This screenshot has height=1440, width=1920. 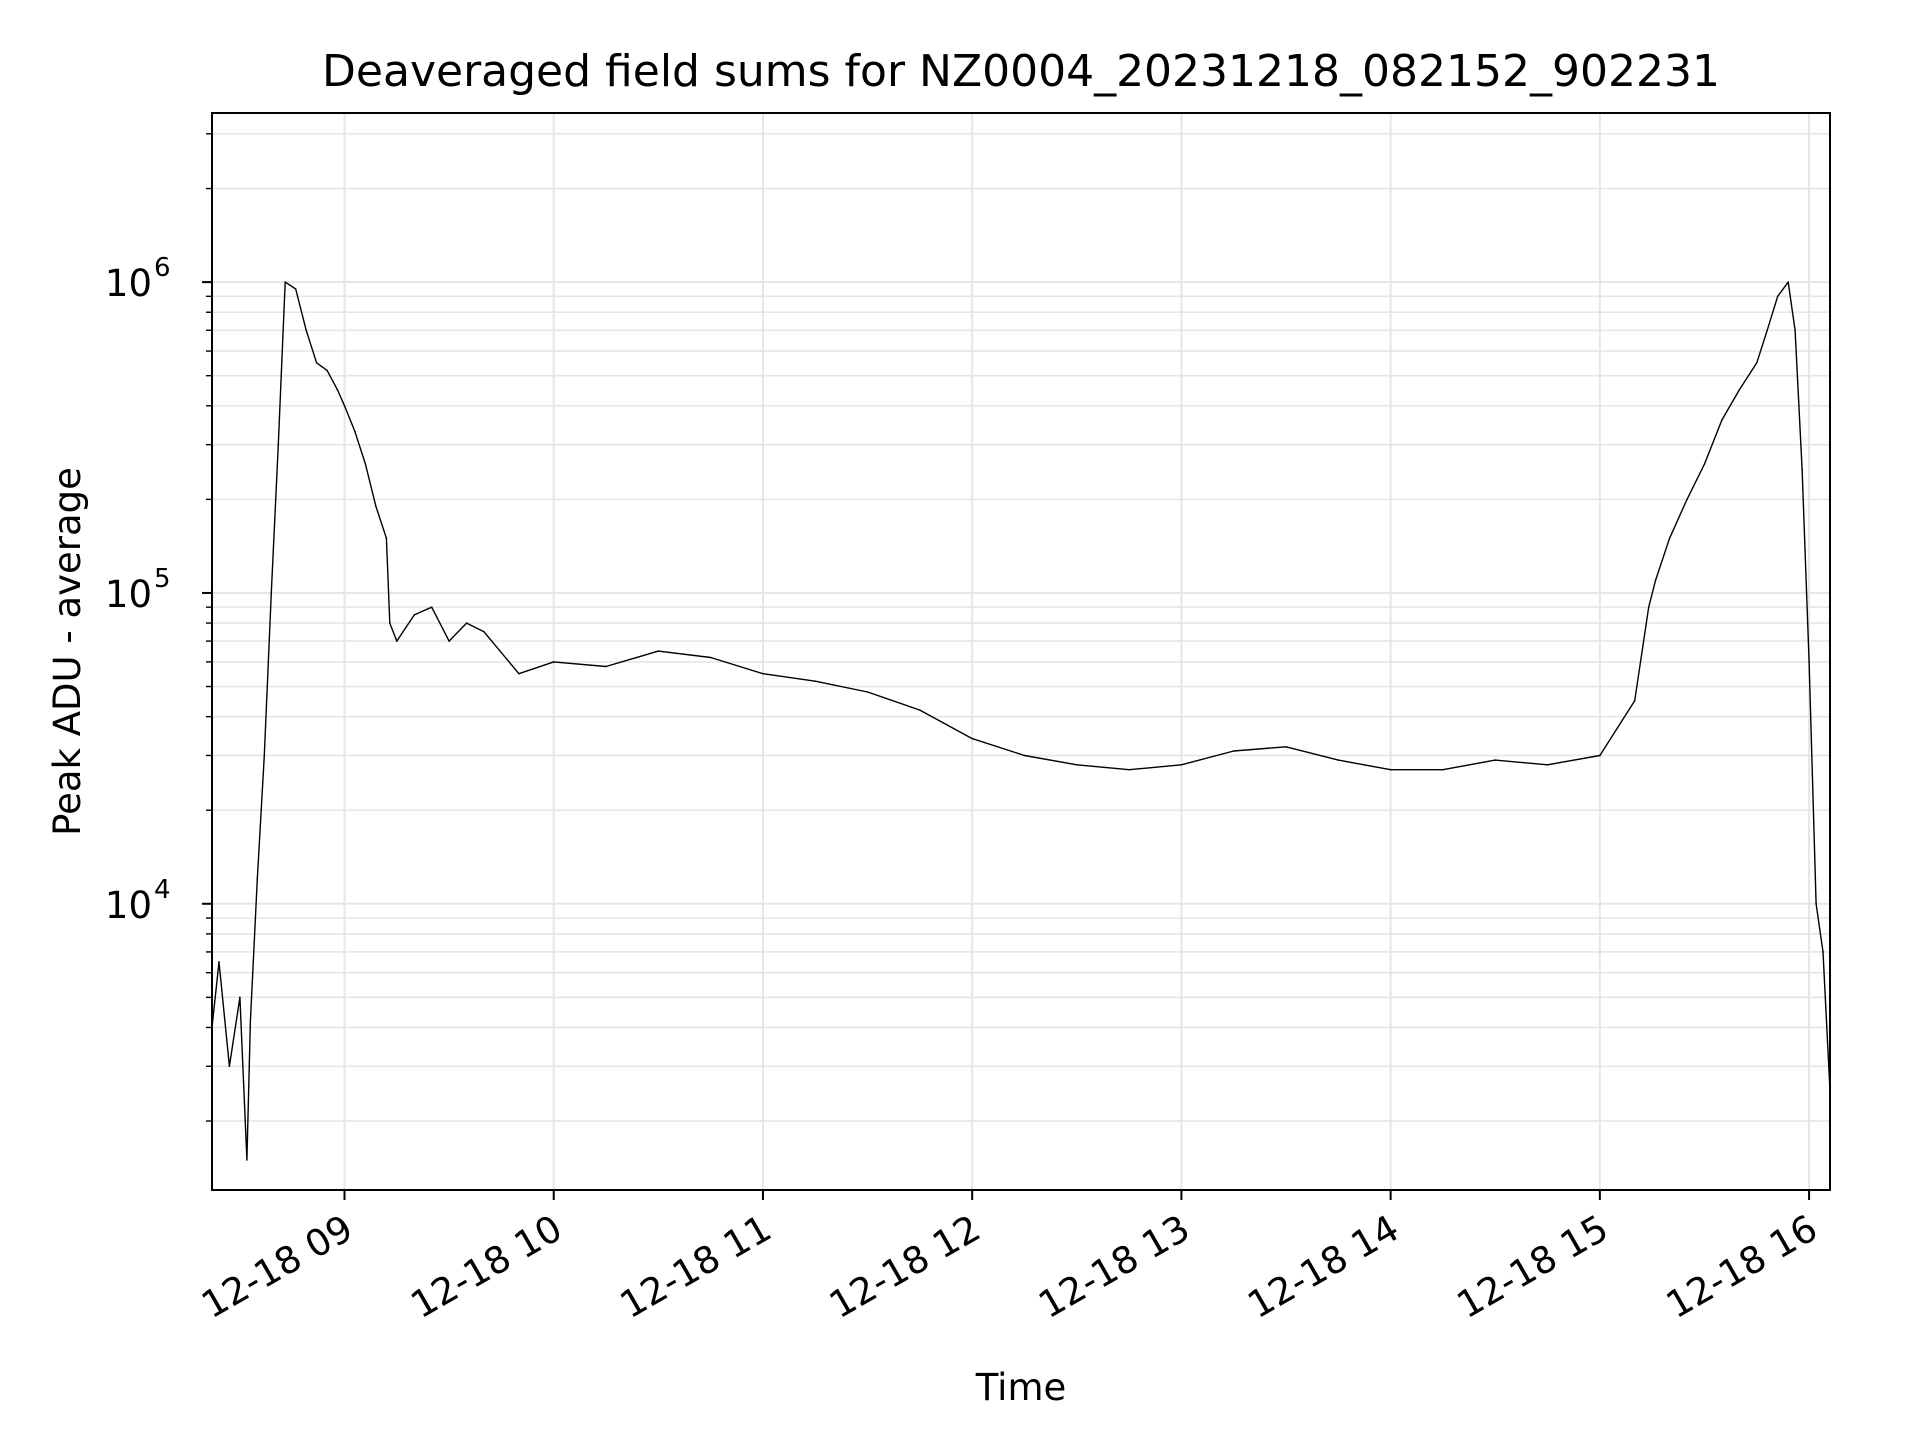 What do you see at coordinates (162, 890) in the screenshot?
I see `y-tick-exponent: 4` at bounding box center [162, 890].